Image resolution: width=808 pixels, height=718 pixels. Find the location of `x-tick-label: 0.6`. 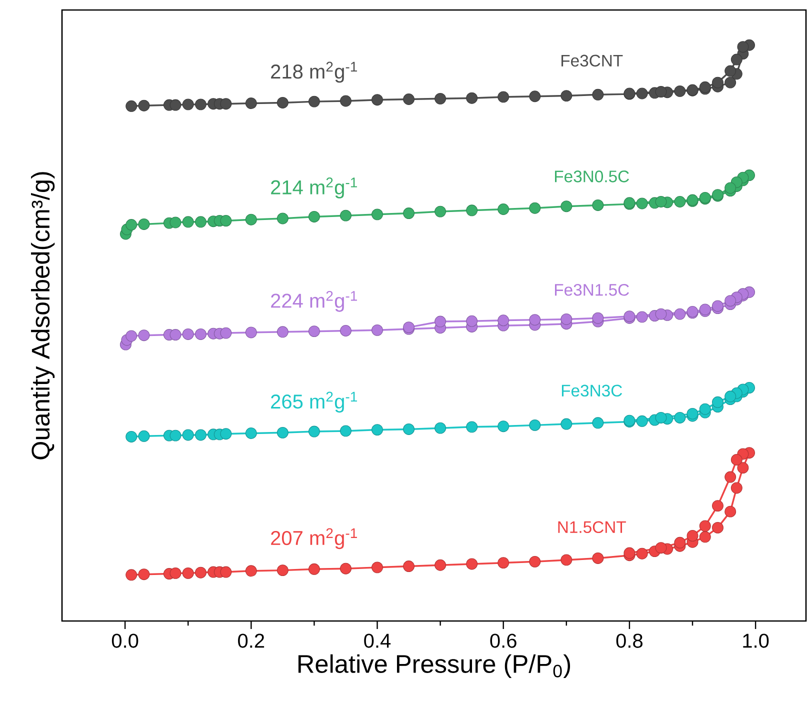

x-tick-label: 0.6 is located at coordinates (503, 641).